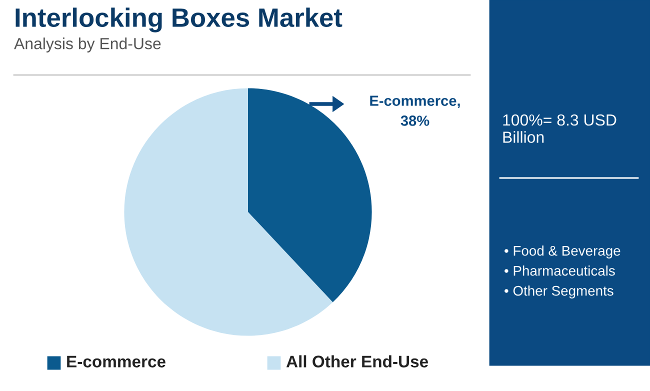 The image size is (650, 391). I want to click on chart-subtitle: Analysis by End-Use, so click(87, 45).